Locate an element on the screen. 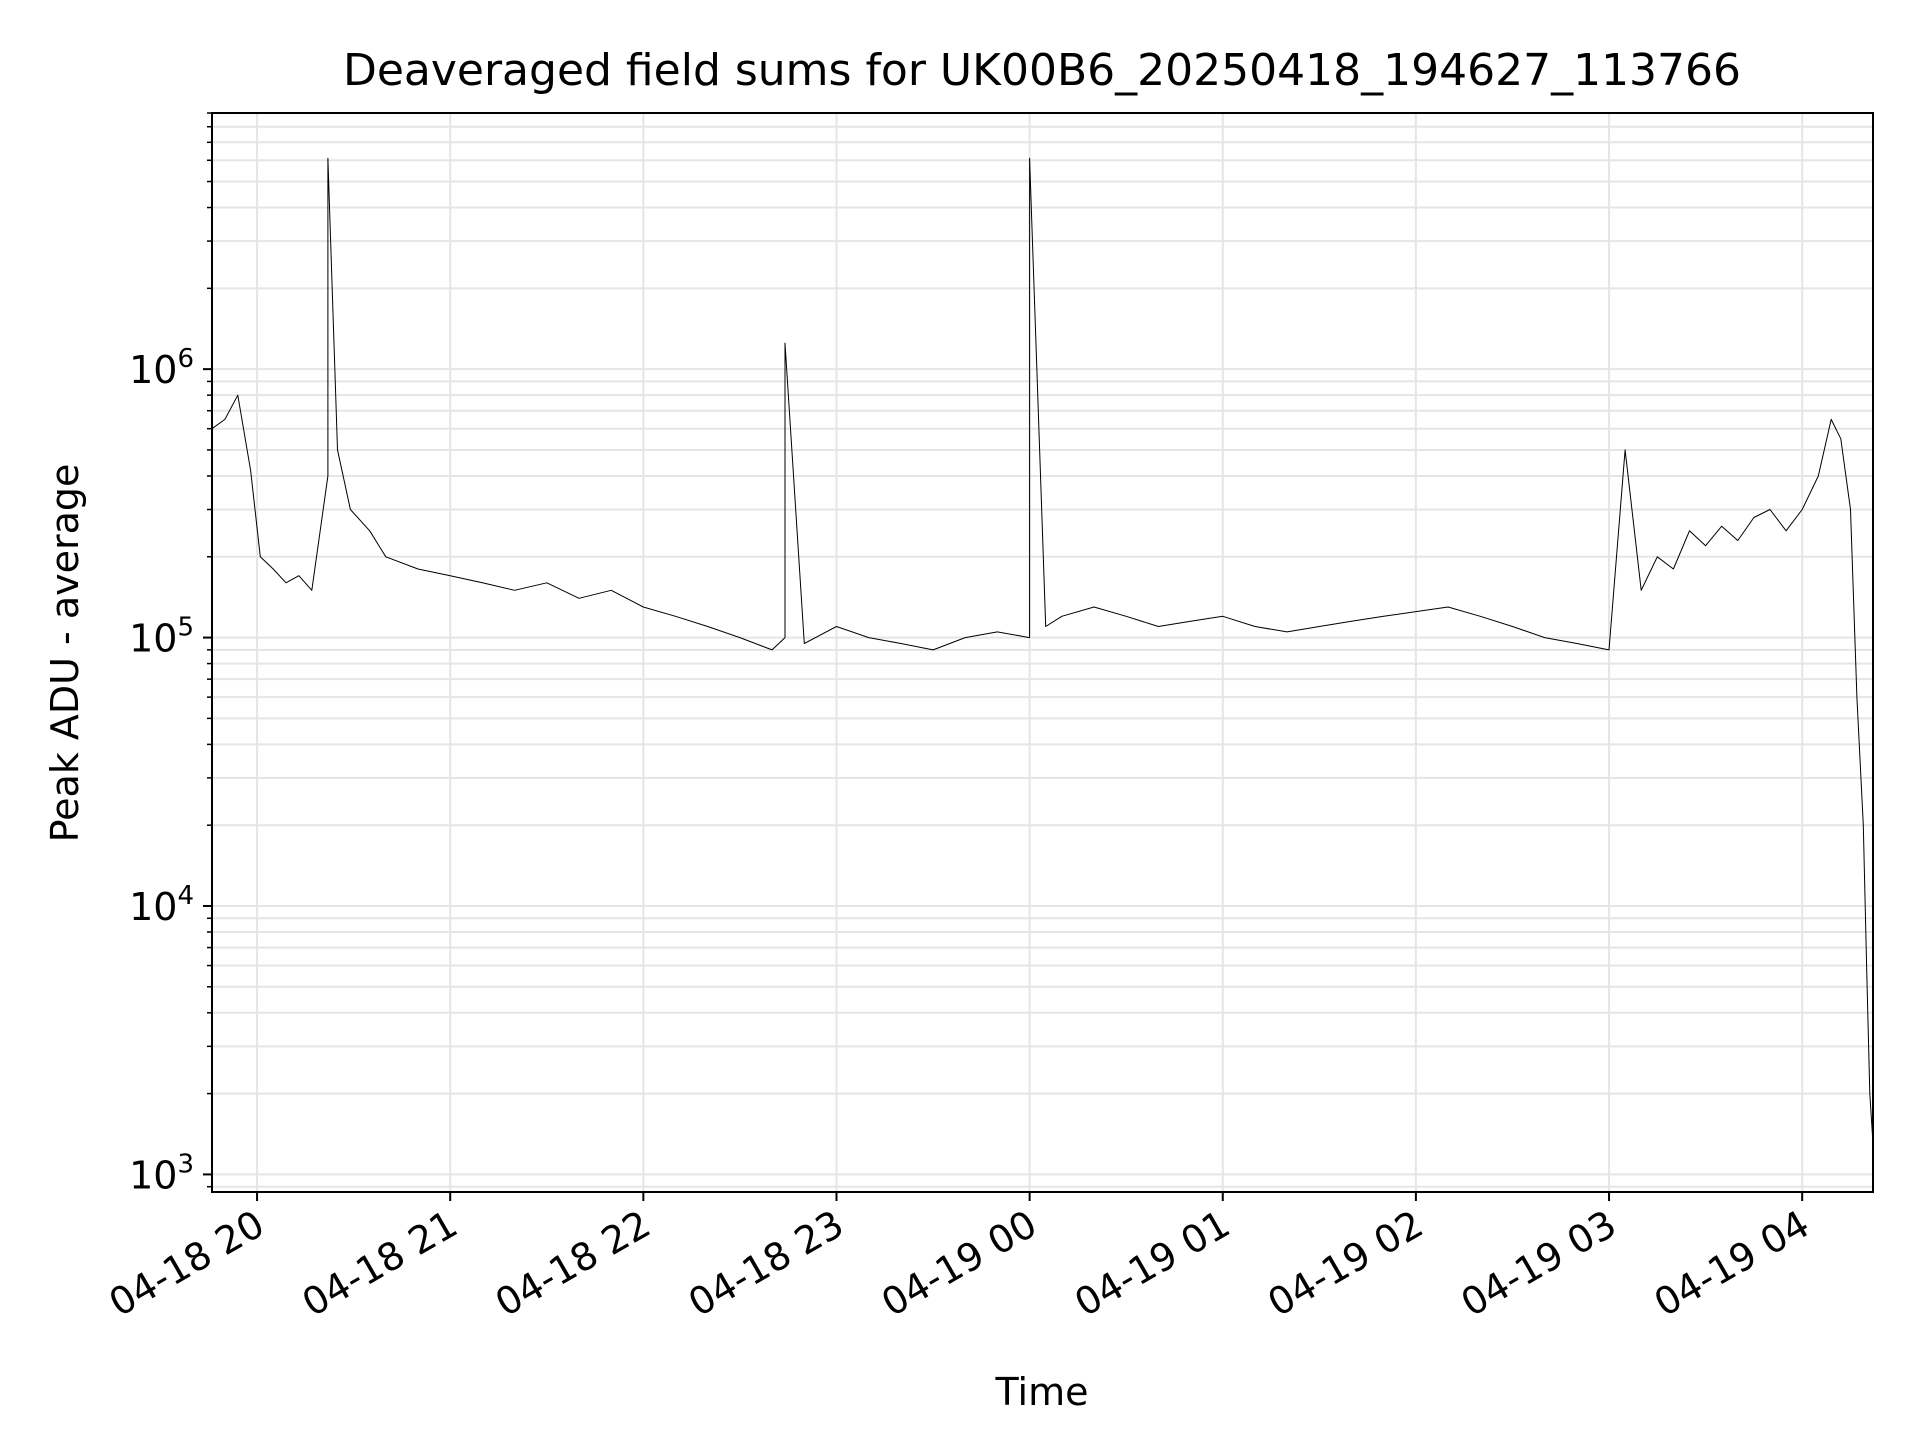  y-axis: 103 104 105 106 is located at coordinates (170, 654).